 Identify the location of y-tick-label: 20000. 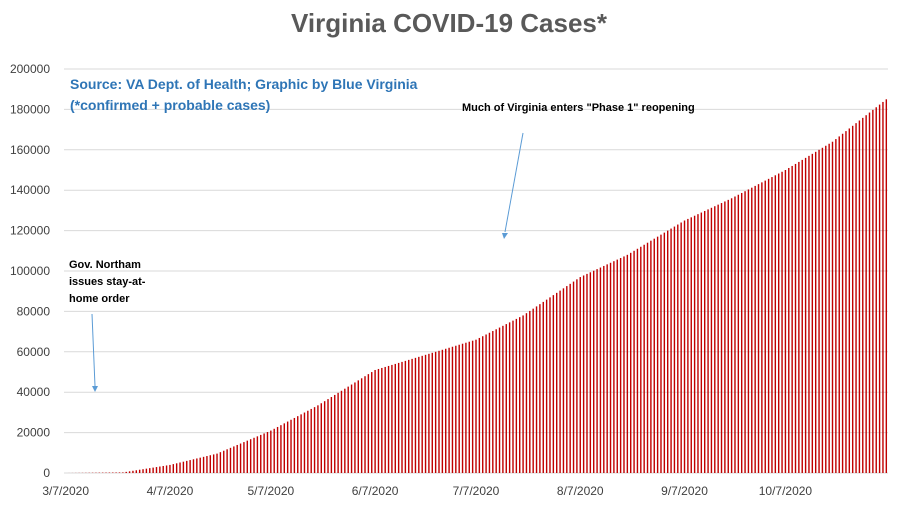
(34, 433).